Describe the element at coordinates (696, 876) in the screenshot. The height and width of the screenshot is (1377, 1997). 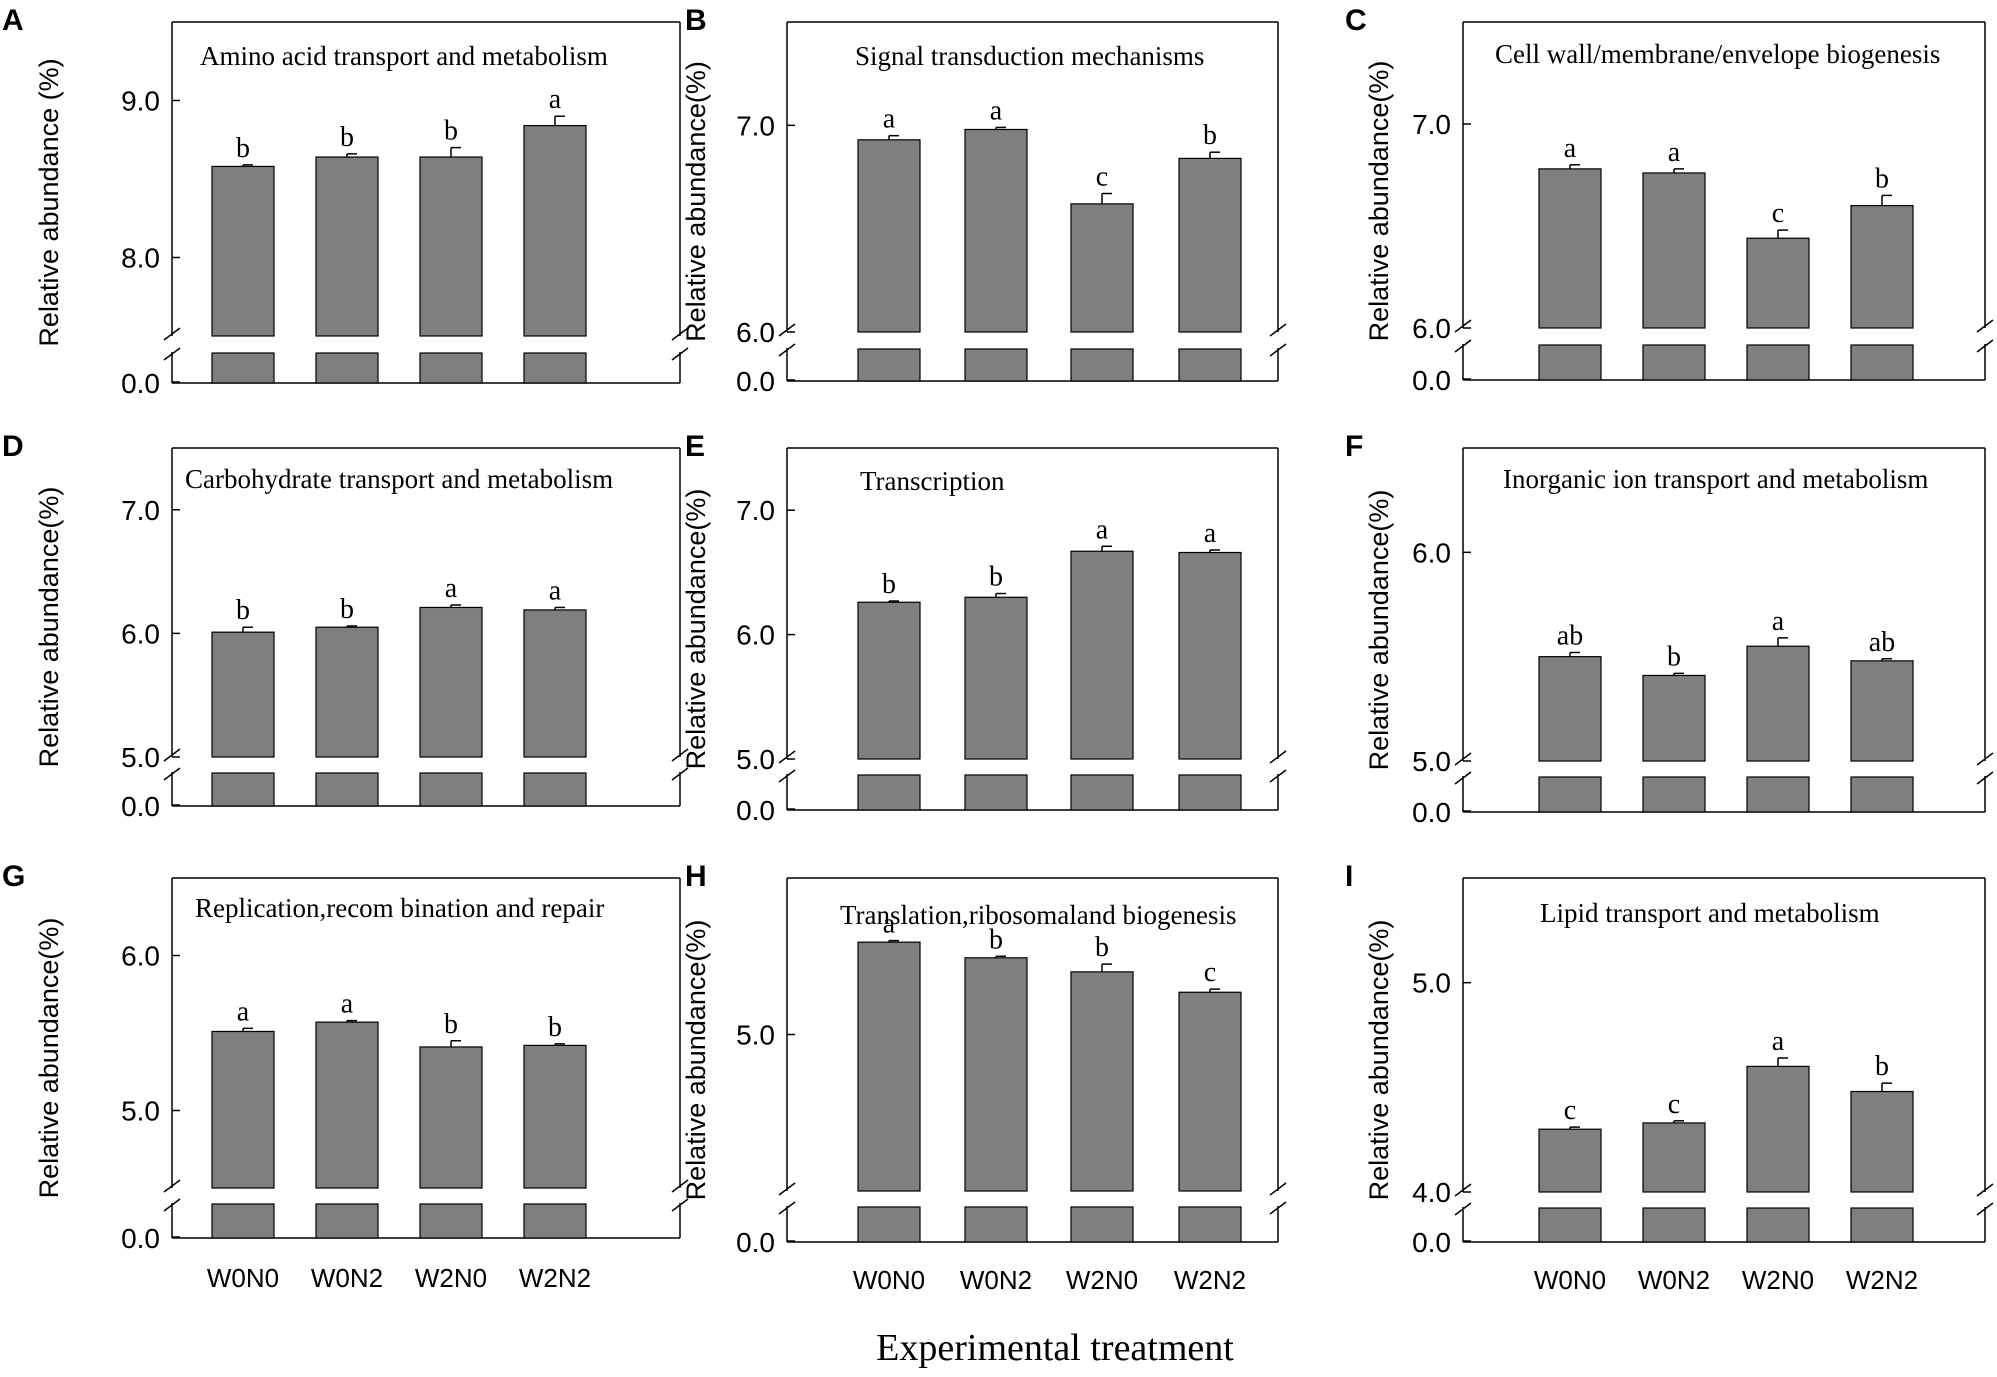
I see `panel-letter: H` at that location.